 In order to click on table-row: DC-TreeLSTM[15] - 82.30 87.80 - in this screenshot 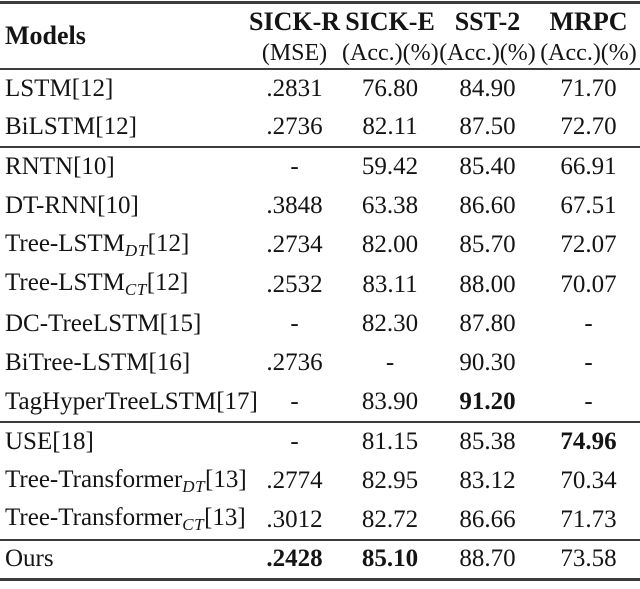, I will do `click(320, 323)`.